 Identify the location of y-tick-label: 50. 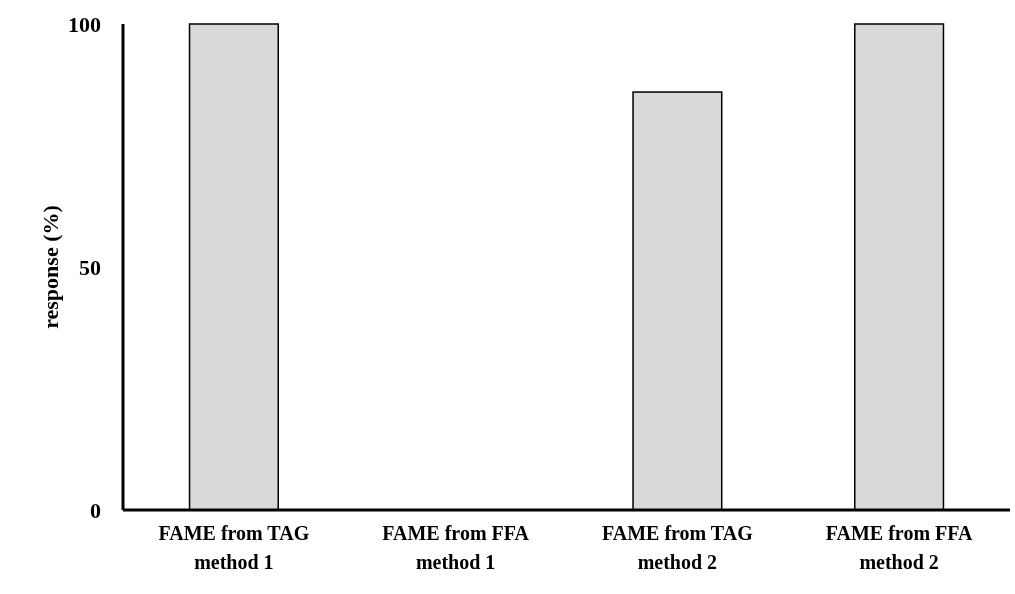
(90, 267).